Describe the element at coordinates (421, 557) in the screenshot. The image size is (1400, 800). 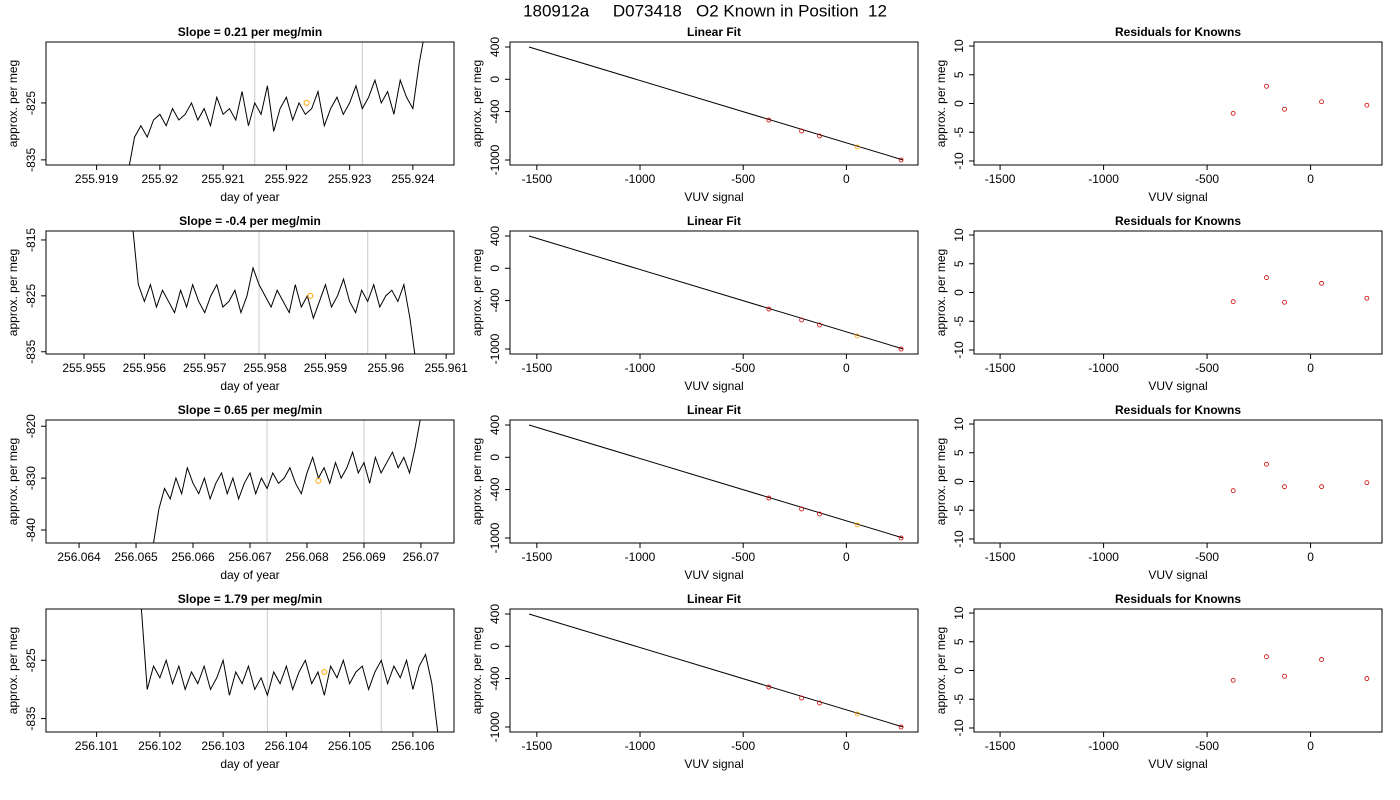
I see `x-tick-label: 256.07` at that location.